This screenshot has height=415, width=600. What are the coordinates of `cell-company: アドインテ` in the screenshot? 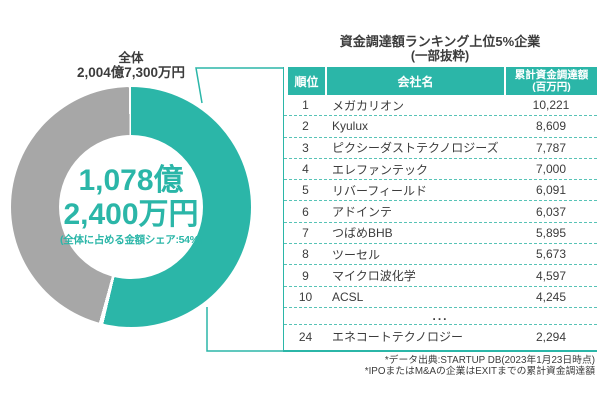 It's located at (362, 212).